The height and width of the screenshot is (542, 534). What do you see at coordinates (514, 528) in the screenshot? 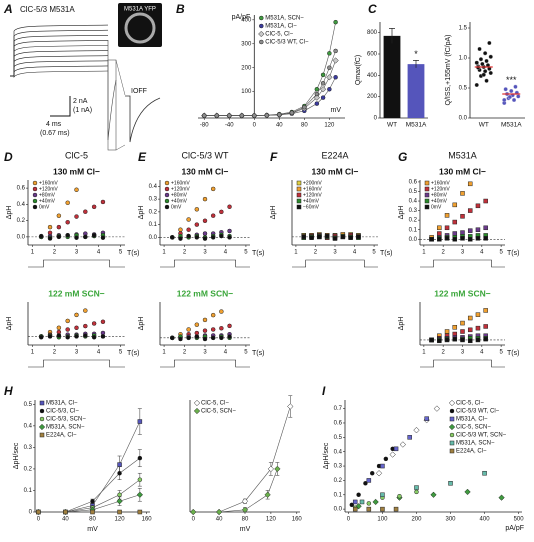
I see `x-axis-label: pA/pF` at bounding box center [514, 528].